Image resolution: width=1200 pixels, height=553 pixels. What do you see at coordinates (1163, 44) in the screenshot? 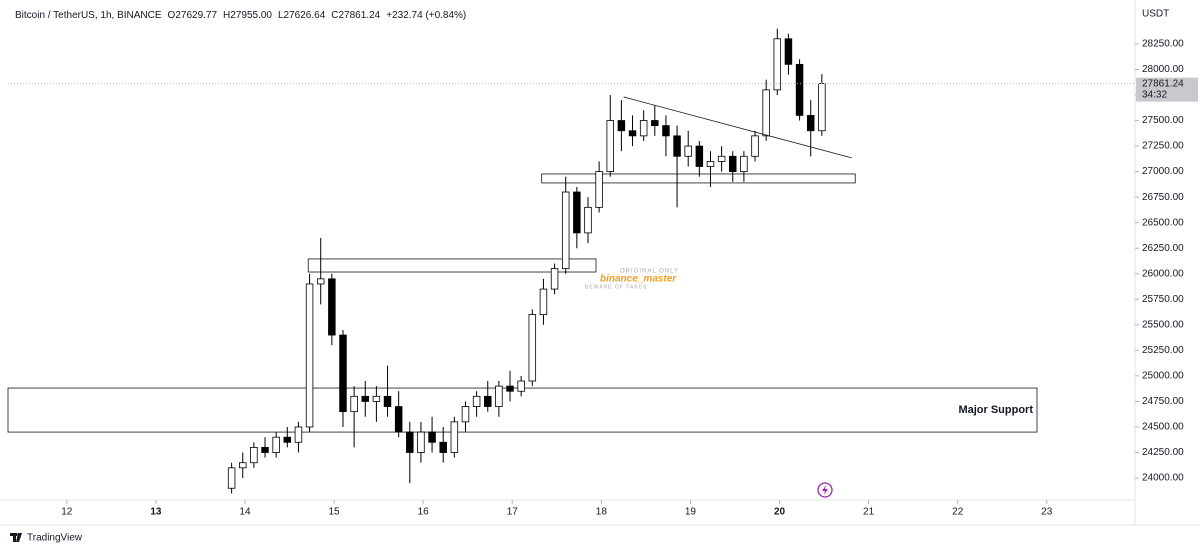
I see `y-tick-label: 28250.00` at bounding box center [1163, 44].